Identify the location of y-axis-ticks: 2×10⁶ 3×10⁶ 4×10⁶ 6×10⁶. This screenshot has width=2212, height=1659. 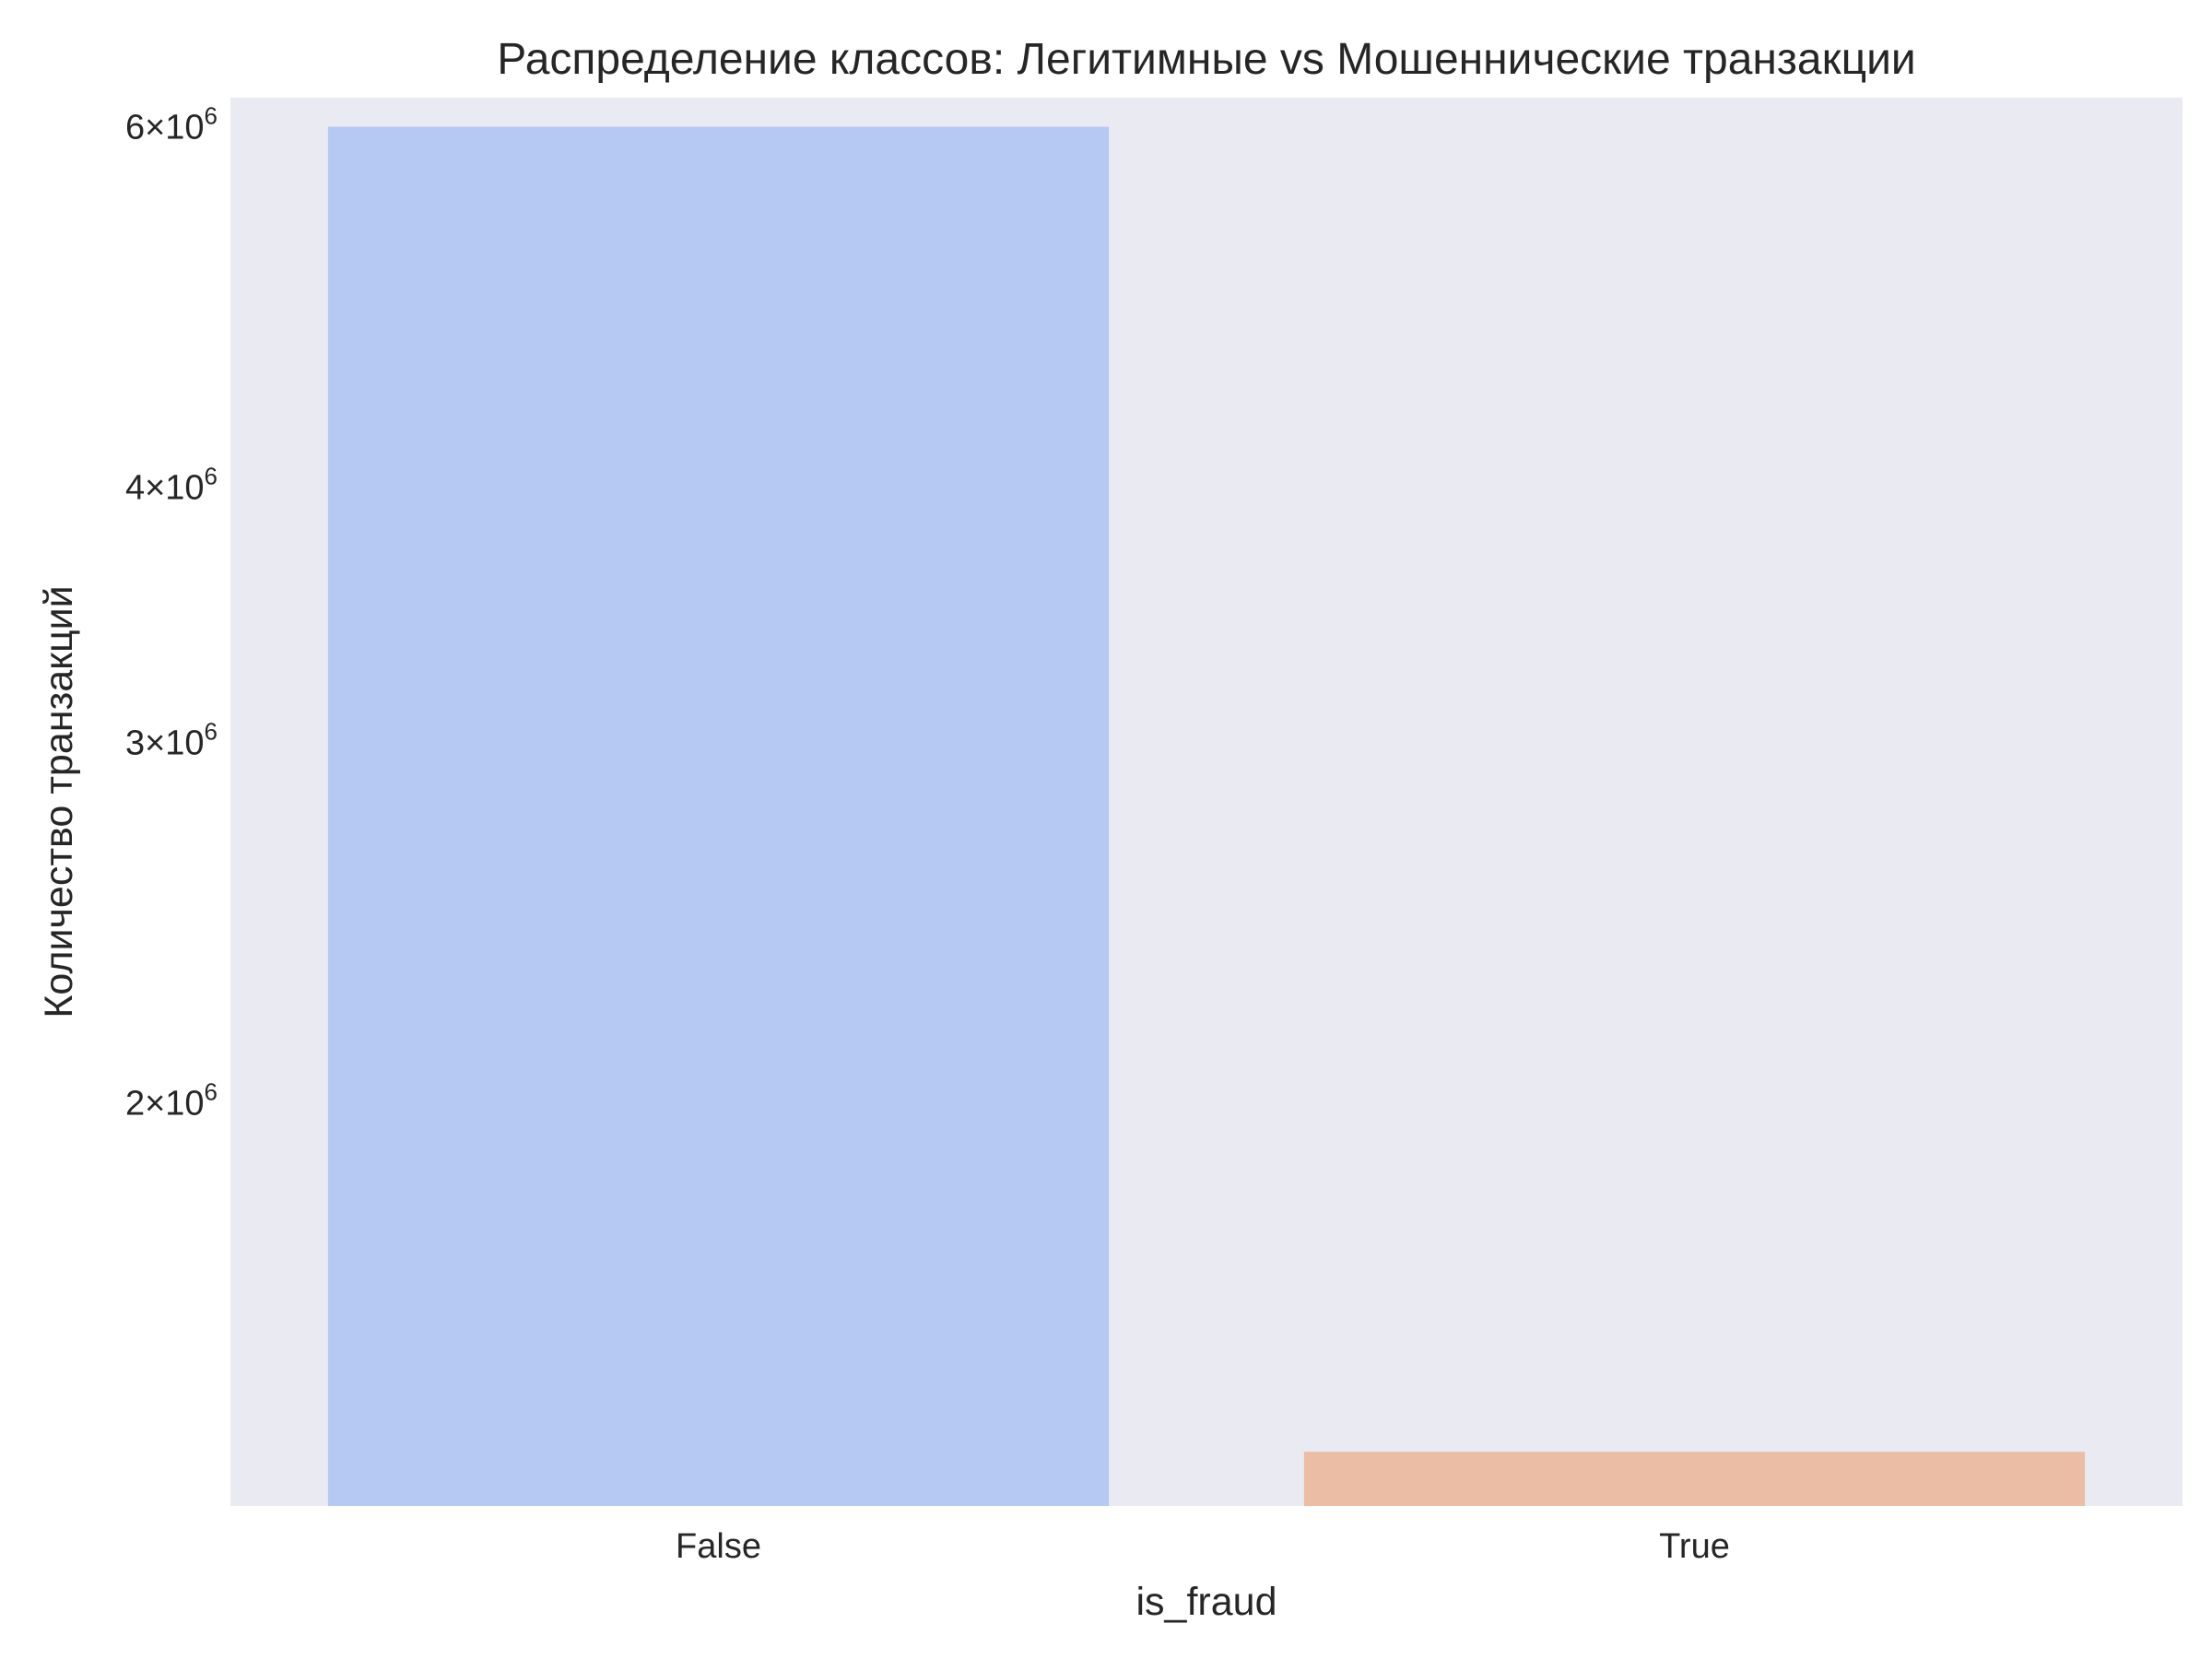
(171, 613).